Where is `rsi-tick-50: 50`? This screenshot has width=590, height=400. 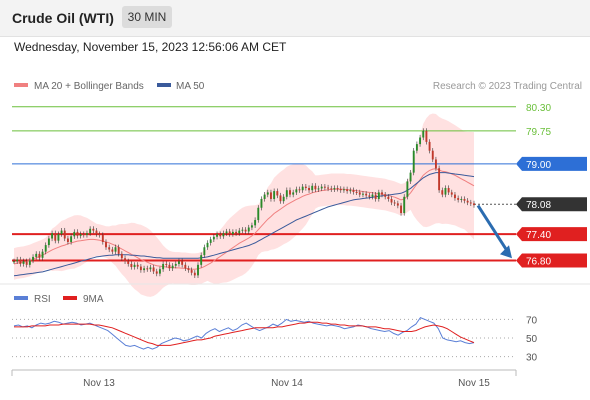
rsi-tick-50: 50 is located at coordinates (532, 339).